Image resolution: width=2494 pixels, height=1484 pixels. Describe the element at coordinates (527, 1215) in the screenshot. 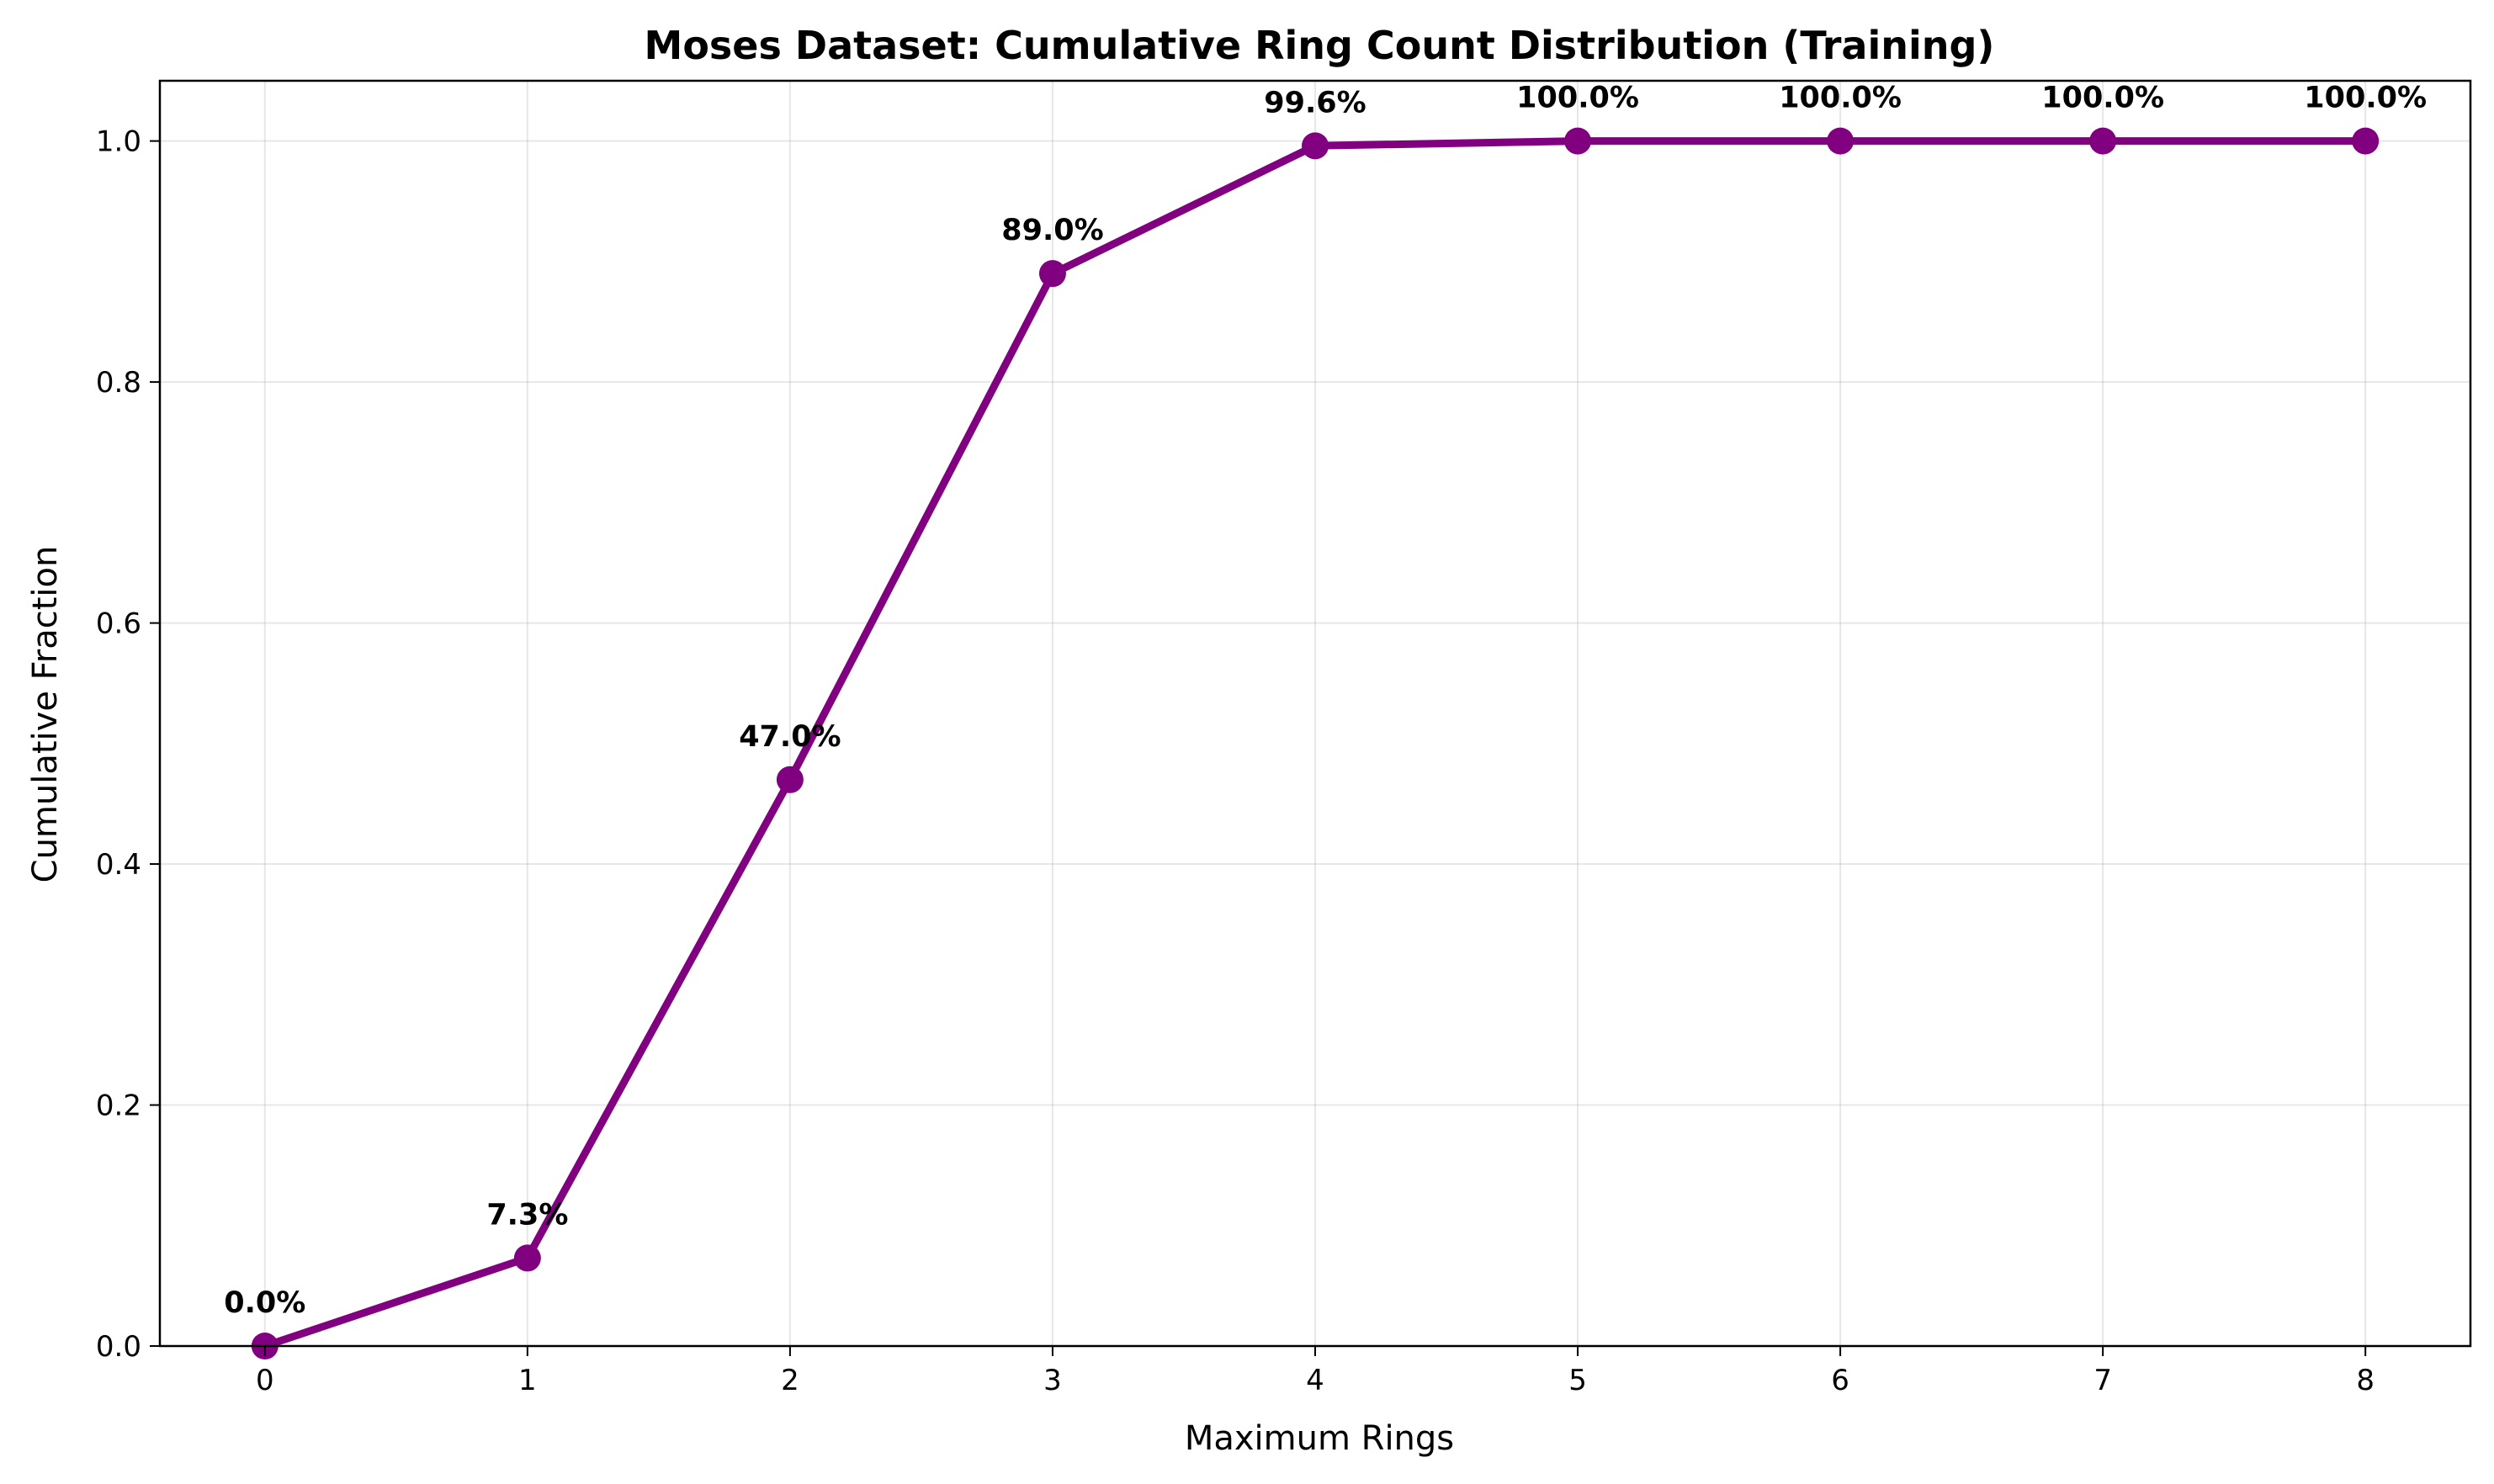

I see `data-label: 7.3%` at that location.